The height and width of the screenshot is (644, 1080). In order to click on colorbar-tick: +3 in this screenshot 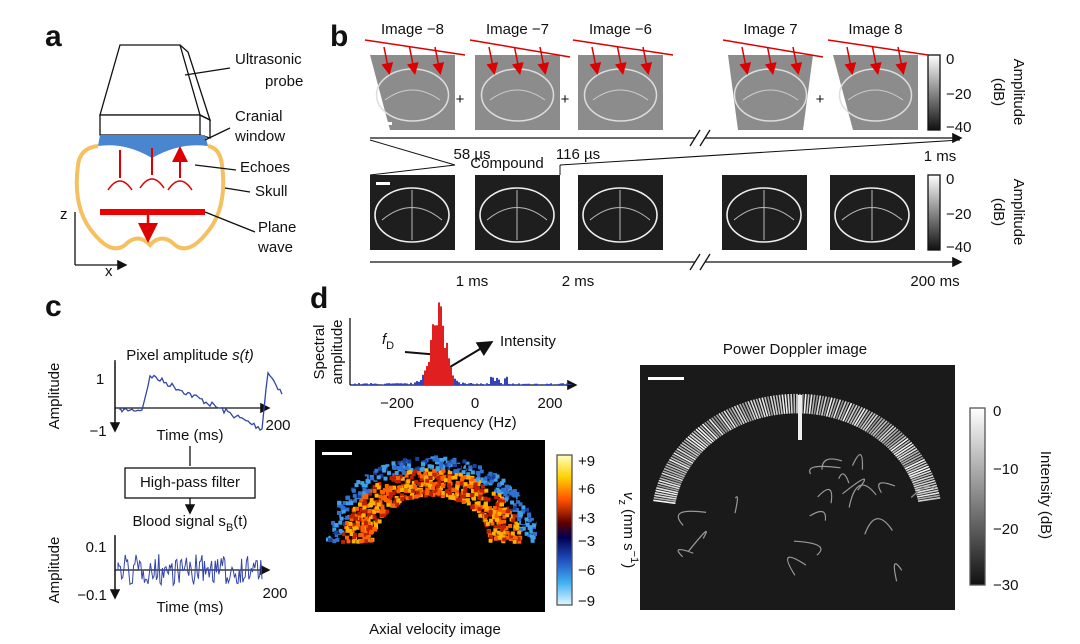, I will do `click(586, 518)`.